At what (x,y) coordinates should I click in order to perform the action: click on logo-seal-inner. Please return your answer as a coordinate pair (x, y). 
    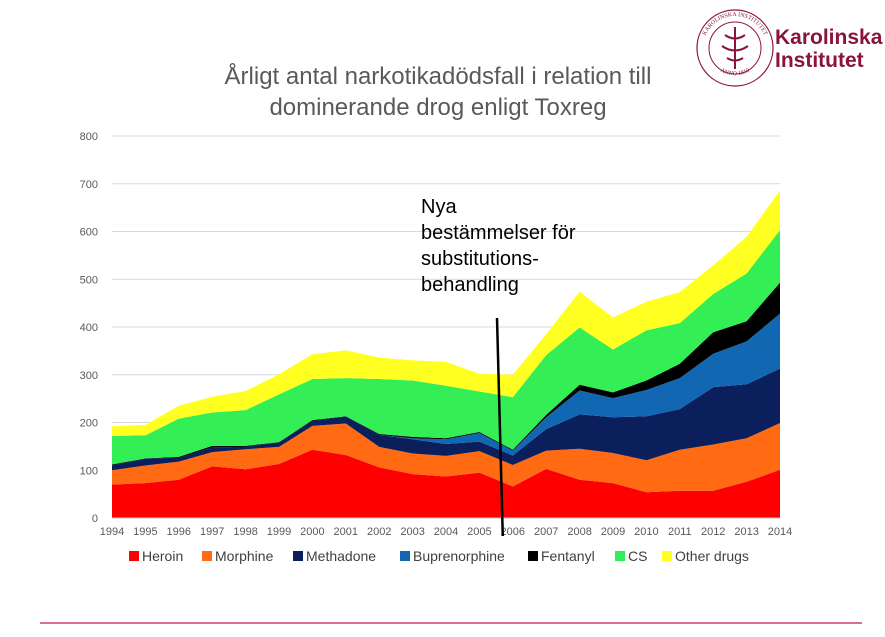
    Looking at the image, I should click on (735, 48).